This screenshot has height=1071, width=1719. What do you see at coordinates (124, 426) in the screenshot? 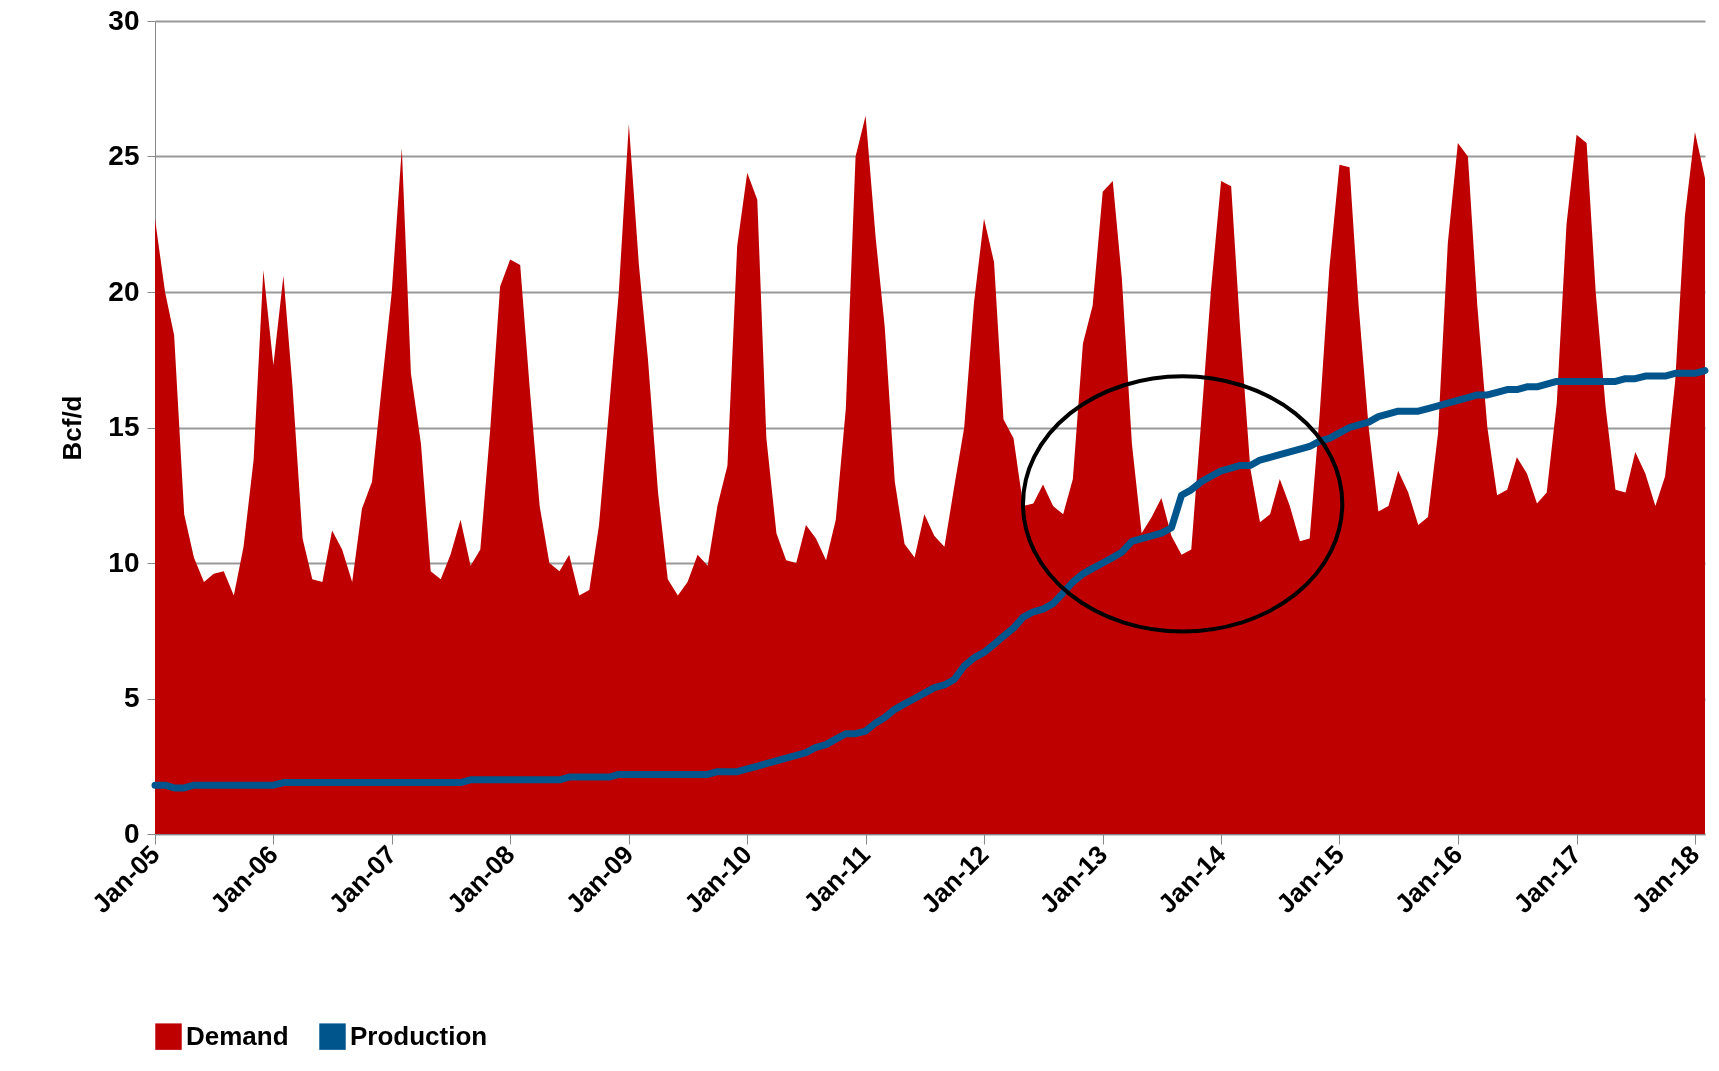
I see `y-tick-label: 15` at bounding box center [124, 426].